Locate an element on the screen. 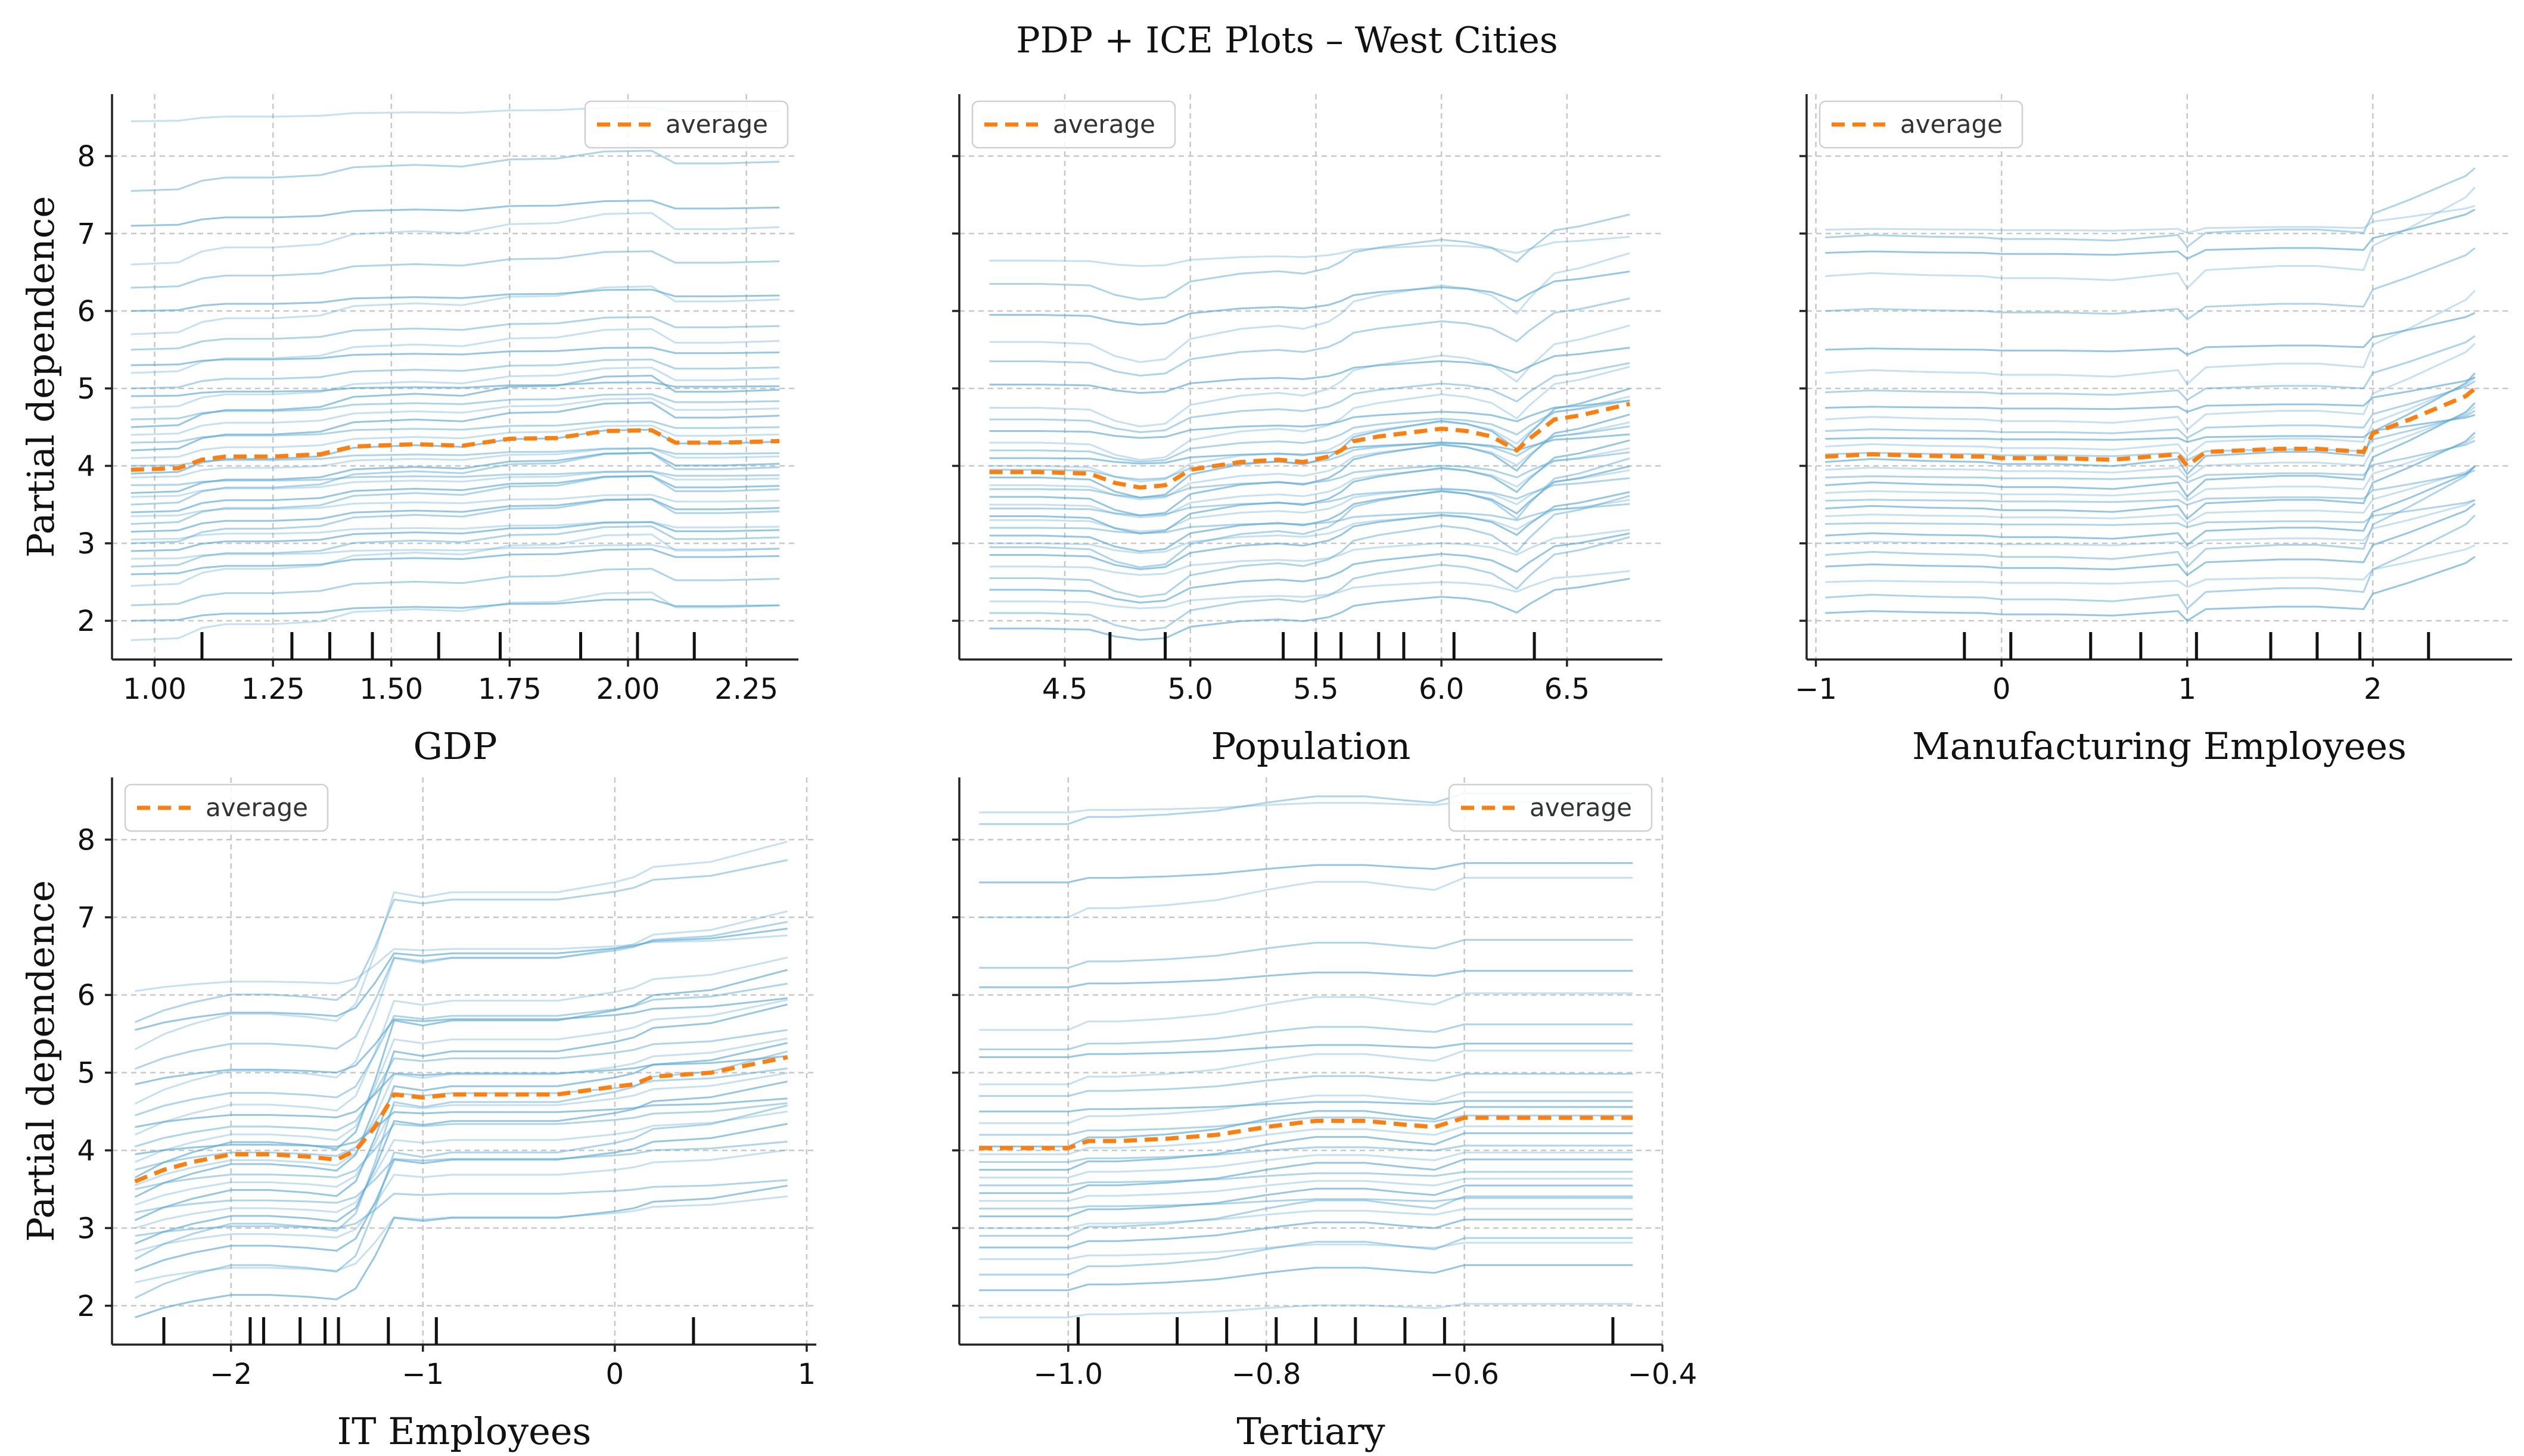 The width and height of the screenshot is (2524, 1456). x-tick-label: 1.75 is located at coordinates (510, 689).